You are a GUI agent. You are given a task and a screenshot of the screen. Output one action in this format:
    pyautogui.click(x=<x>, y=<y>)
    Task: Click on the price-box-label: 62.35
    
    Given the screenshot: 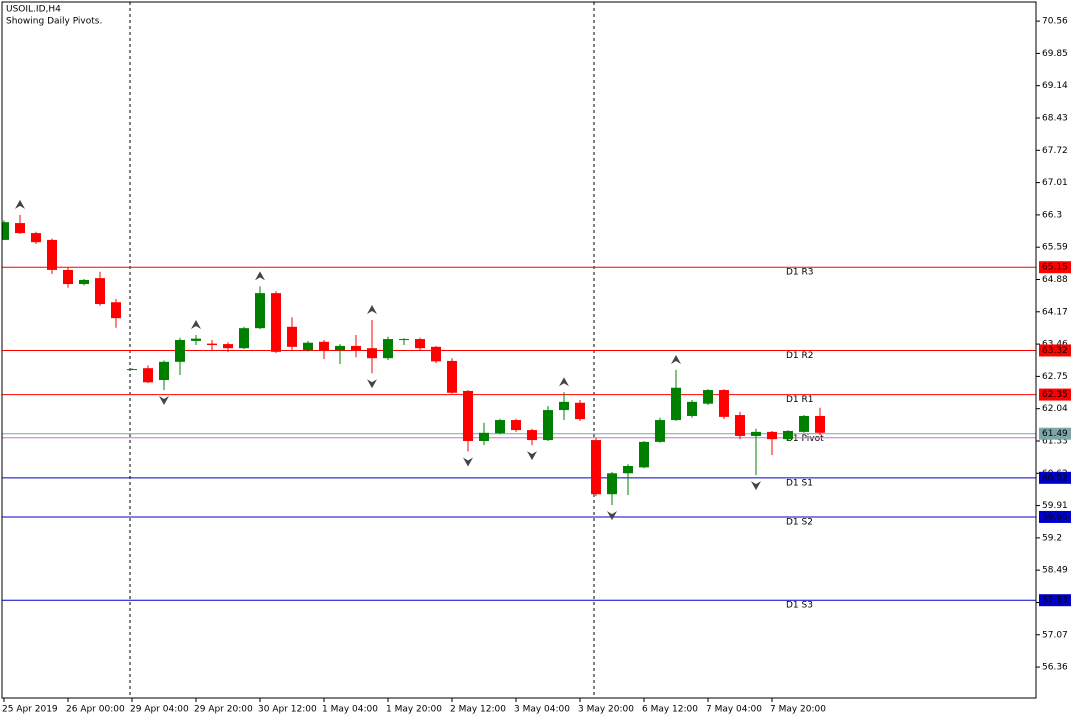 What is the action you would take?
    pyautogui.click(x=1055, y=395)
    